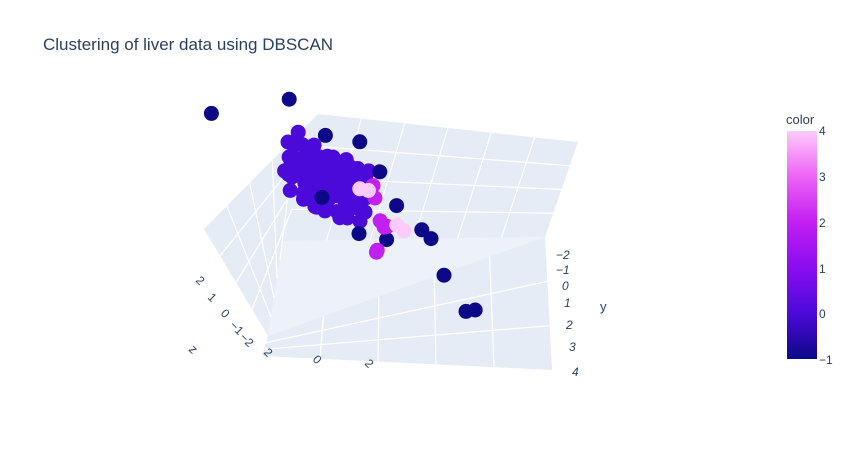 This screenshot has height=450, width=855. I want to click on z-tick-0: 0, so click(225, 313).